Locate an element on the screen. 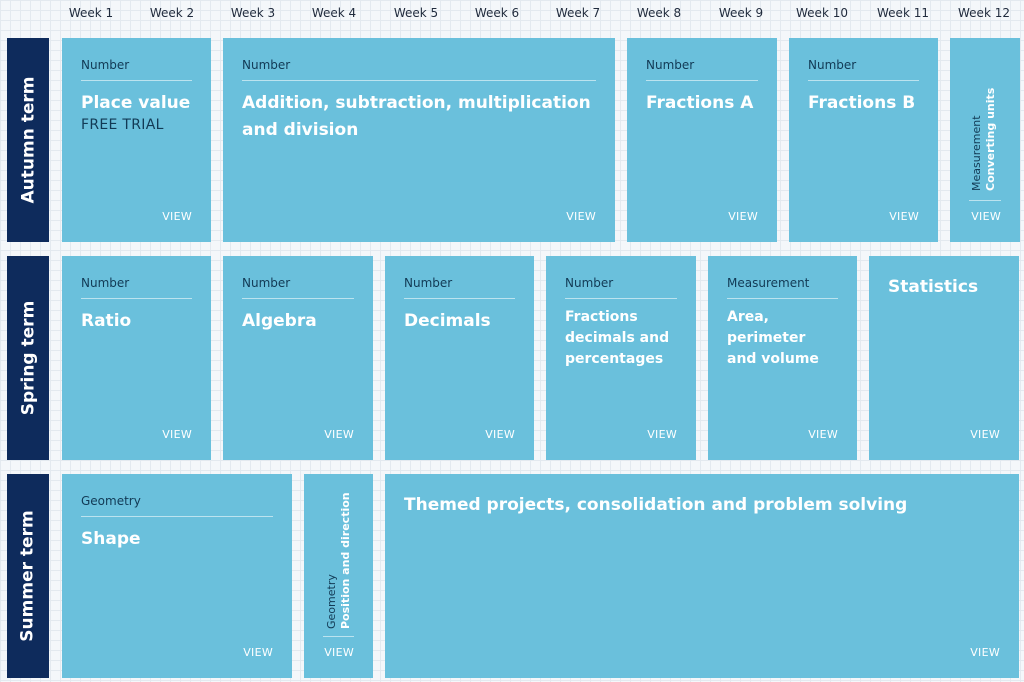 The height and width of the screenshot is (682, 1024). card-fractions-b: Number Fractions B VIEW is located at coordinates (863, 140).